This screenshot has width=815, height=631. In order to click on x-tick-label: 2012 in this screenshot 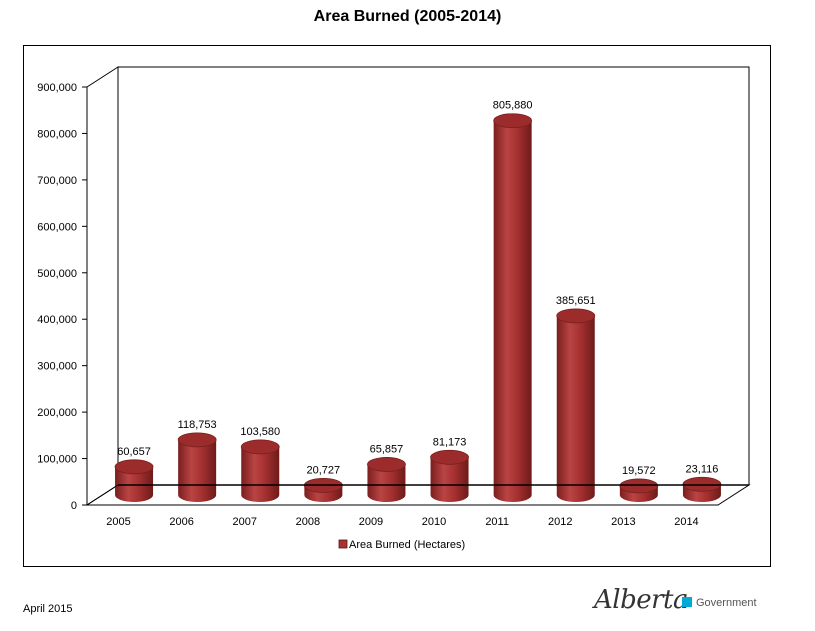, I will do `click(560, 522)`.